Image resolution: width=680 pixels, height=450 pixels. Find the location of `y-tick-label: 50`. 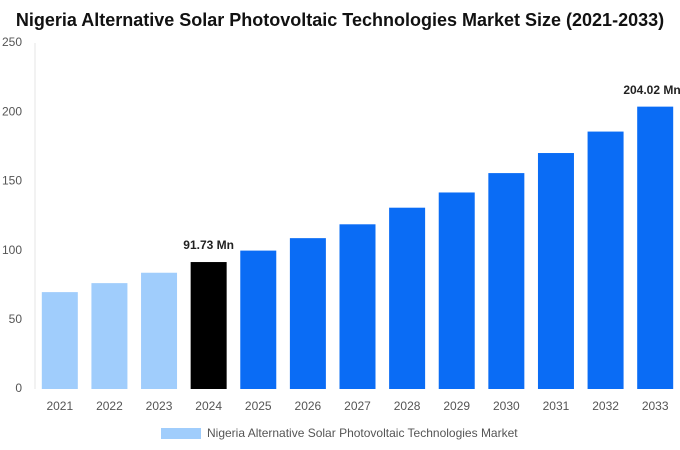

y-tick-label: 50 is located at coordinates (16, 319).